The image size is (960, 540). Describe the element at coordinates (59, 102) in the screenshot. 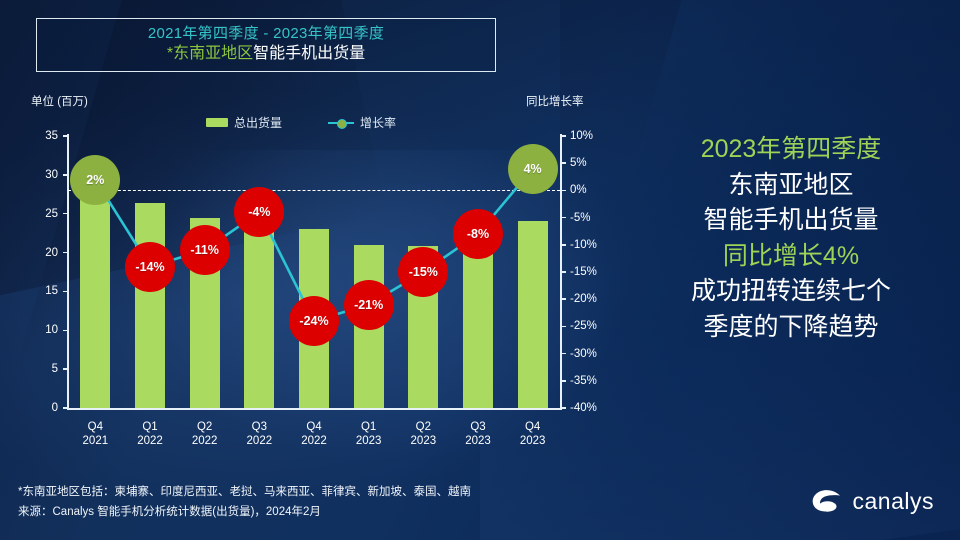

I see `left-axis-caption: 单位 (百万)` at that location.